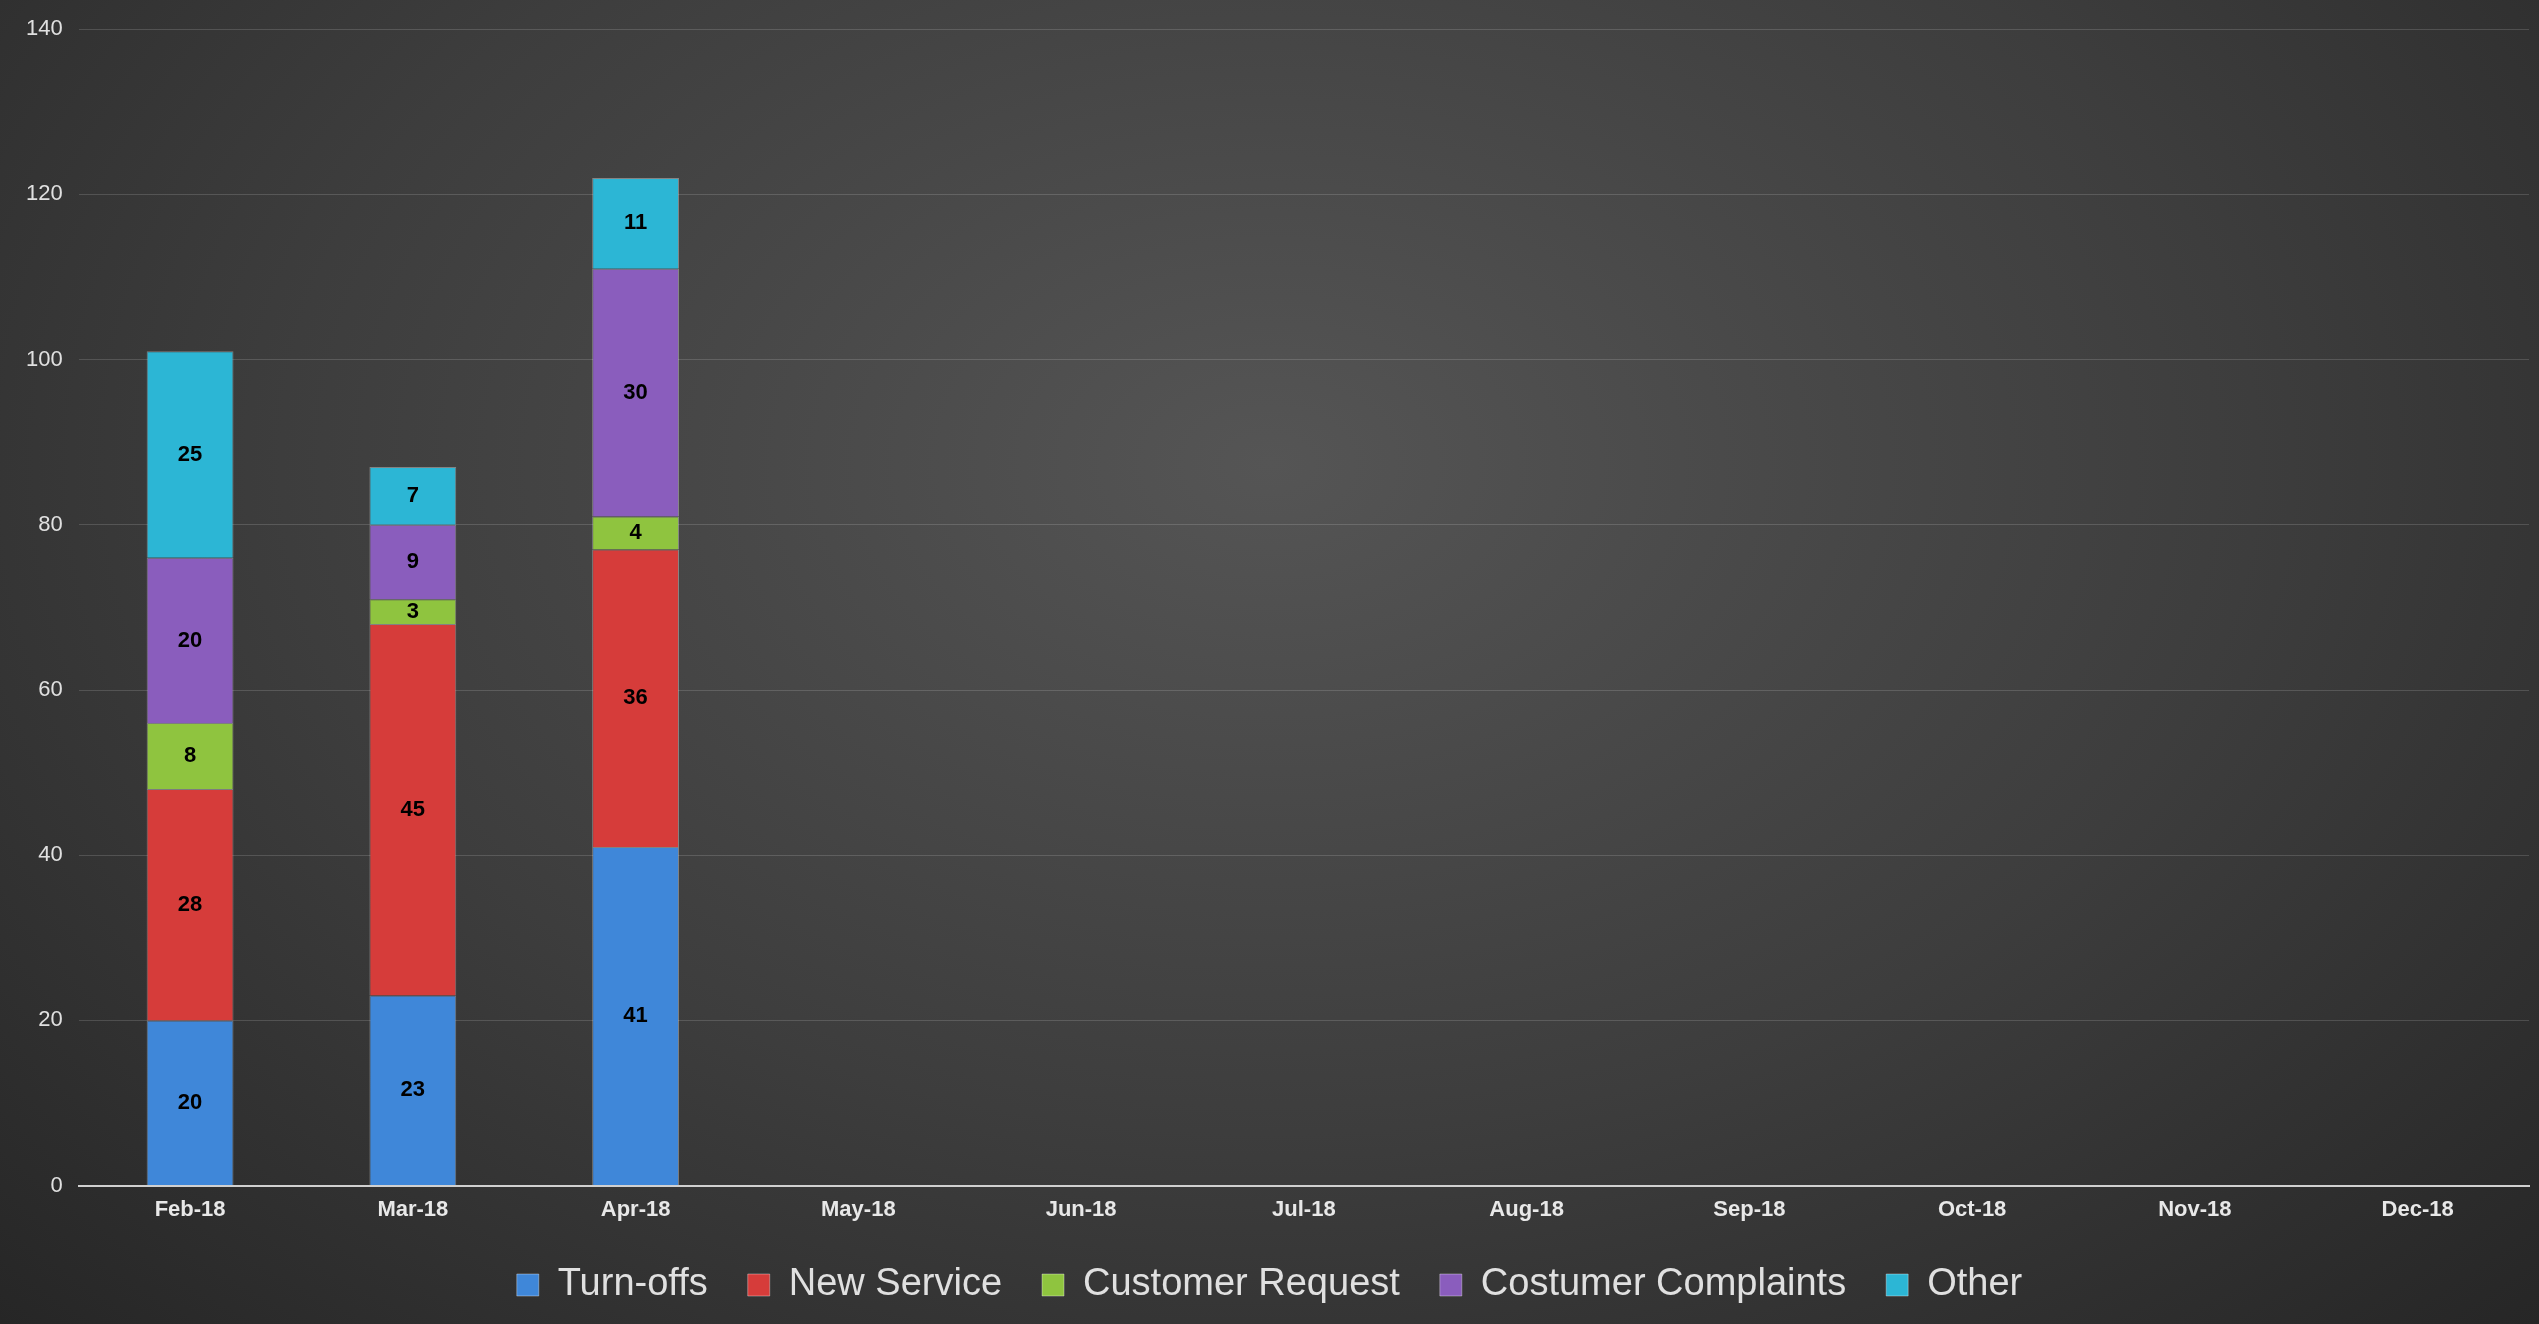 The image size is (2539, 1324). What do you see at coordinates (50, 1019) in the screenshot?
I see `y-tick-label: 20` at bounding box center [50, 1019].